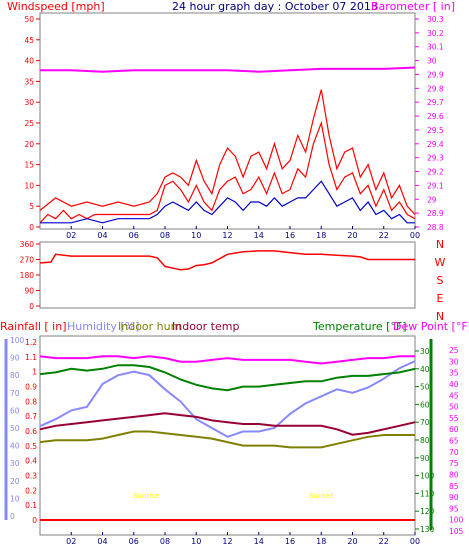 The height and width of the screenshot is (555, 469). I want to click on panel3-x-tick-label: 04, so click(102, 541).